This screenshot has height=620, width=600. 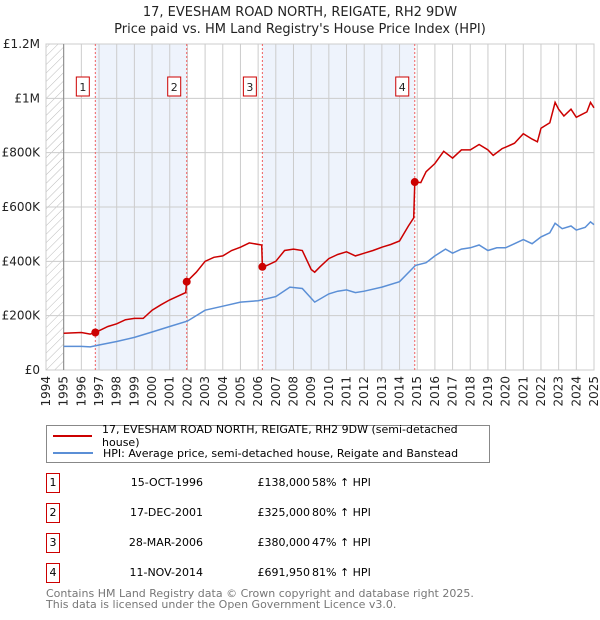 What do you see at coordinates (187, 391) in the screenshot?
I see `x-tick-label: 2002` at bounding box center [187, 391].